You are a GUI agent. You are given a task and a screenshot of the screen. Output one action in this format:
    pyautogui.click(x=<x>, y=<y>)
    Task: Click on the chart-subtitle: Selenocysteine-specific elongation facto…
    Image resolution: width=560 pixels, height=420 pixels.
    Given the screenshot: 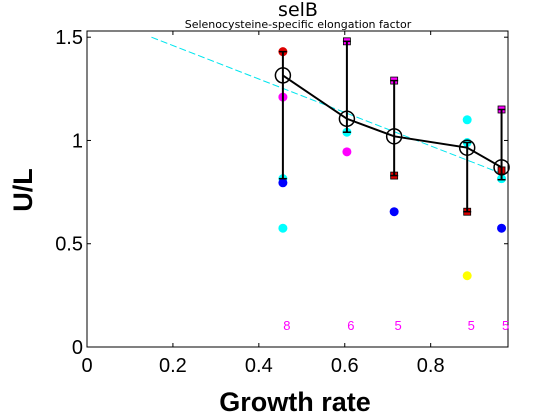 What is the action you would take?
    pyautogui.click(x=298, y=24)
    